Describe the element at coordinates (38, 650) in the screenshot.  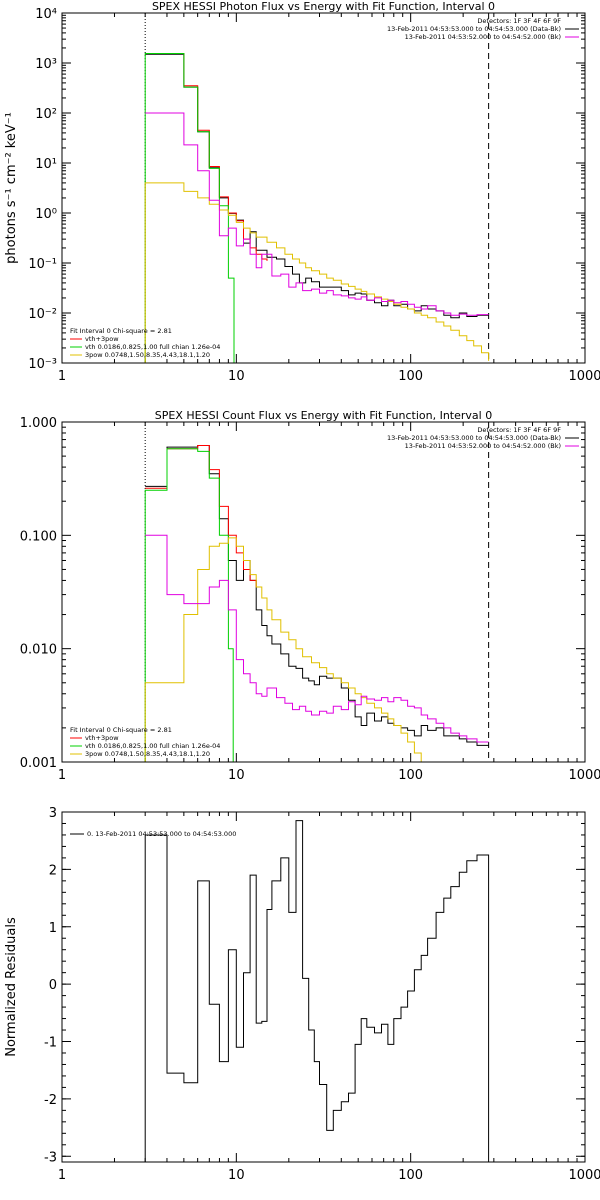
I see `y-tick-label: 0.010` at that location.